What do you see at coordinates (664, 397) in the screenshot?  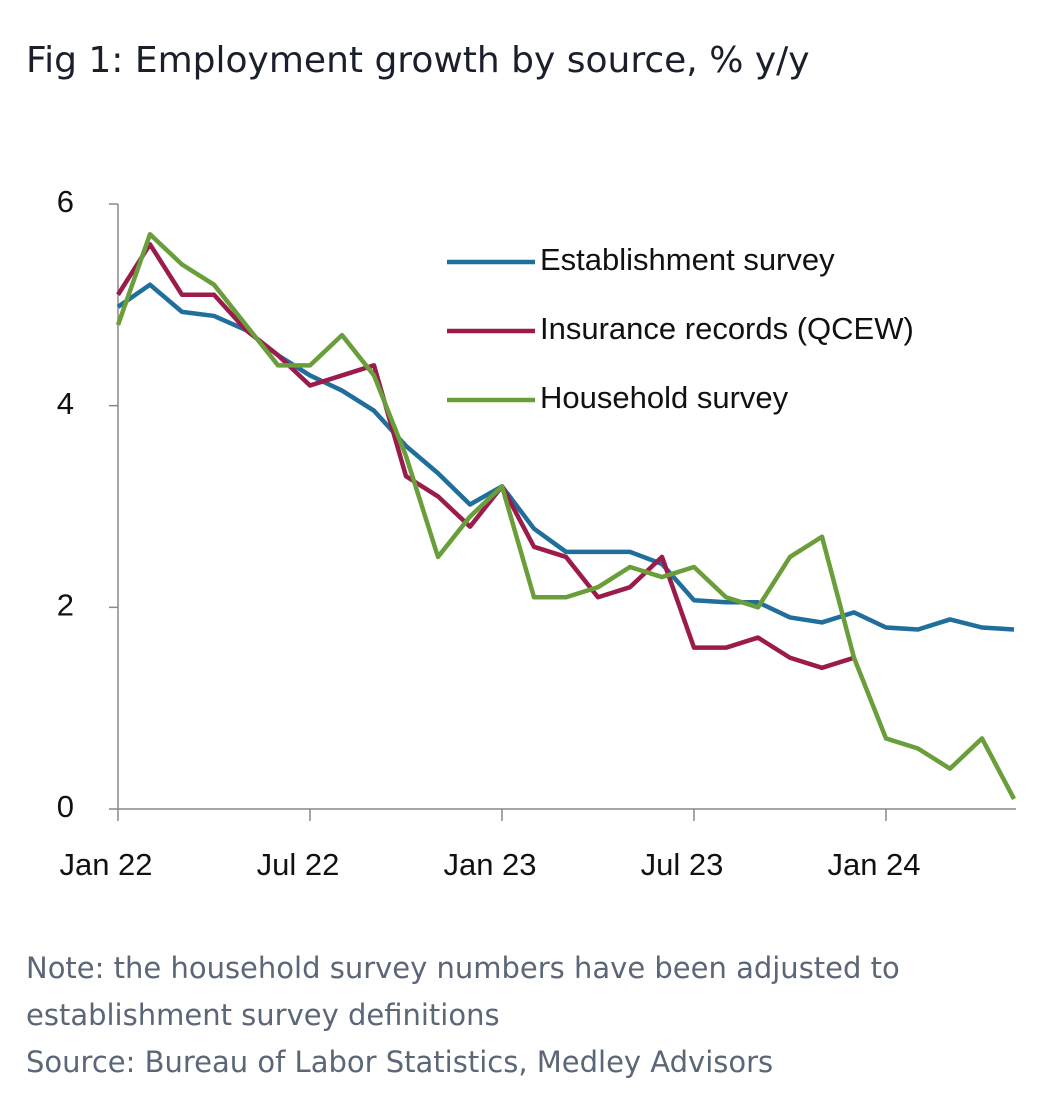 I see `legend-label: Household survey` at bounding box center [664, 397].